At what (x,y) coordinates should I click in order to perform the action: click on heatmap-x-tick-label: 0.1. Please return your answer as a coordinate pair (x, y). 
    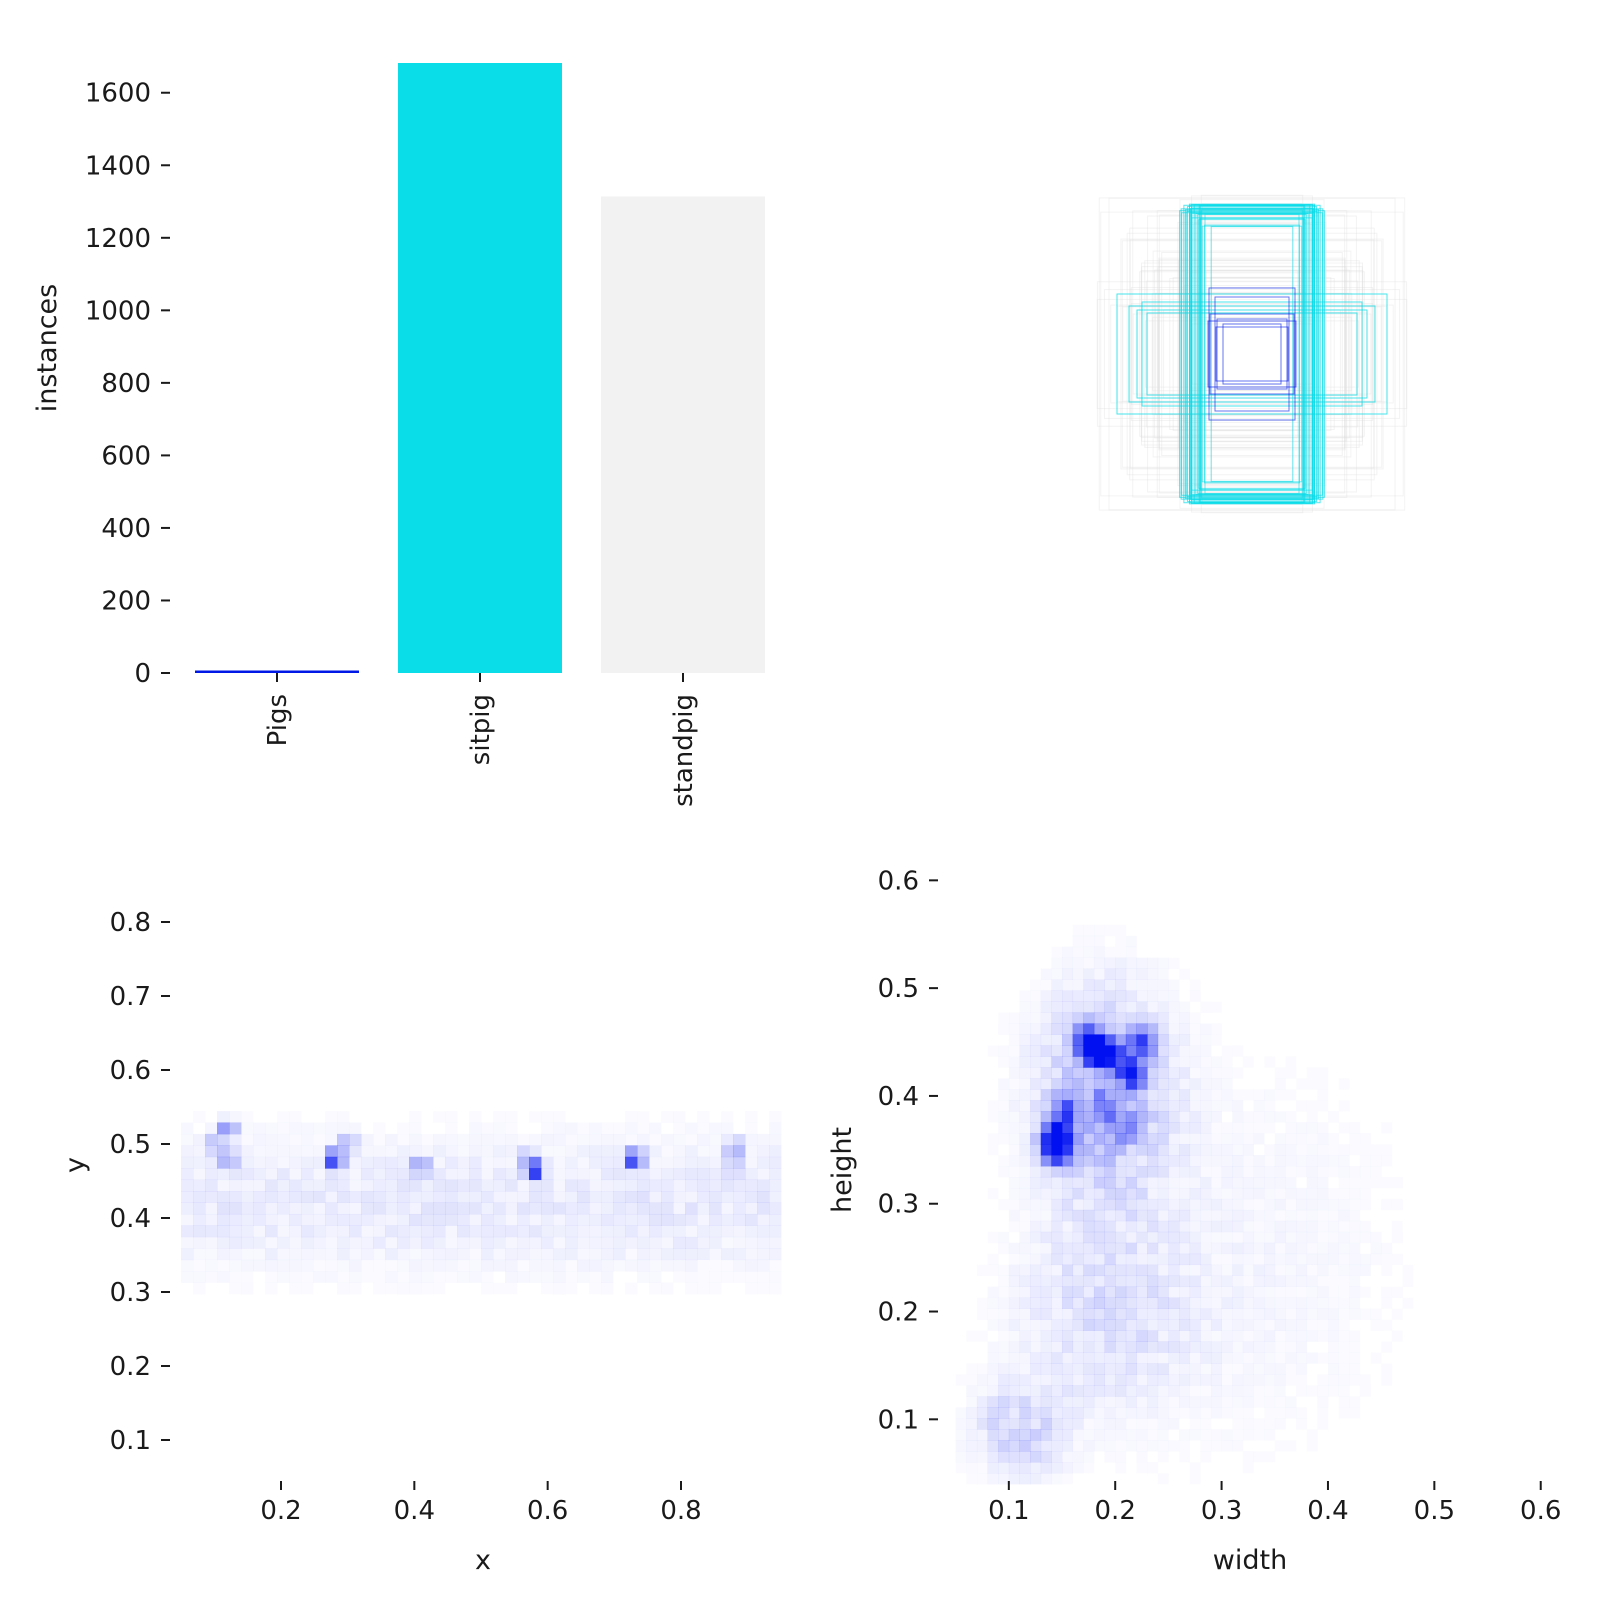
    Looking at the image, I should click on (1008, 1511).